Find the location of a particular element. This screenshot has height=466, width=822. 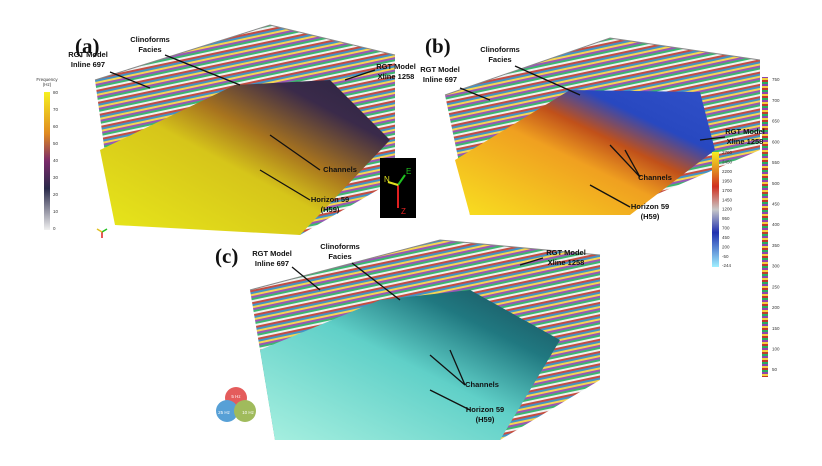

blue-channel: 25 Hz is located at coordinates (224, 412).